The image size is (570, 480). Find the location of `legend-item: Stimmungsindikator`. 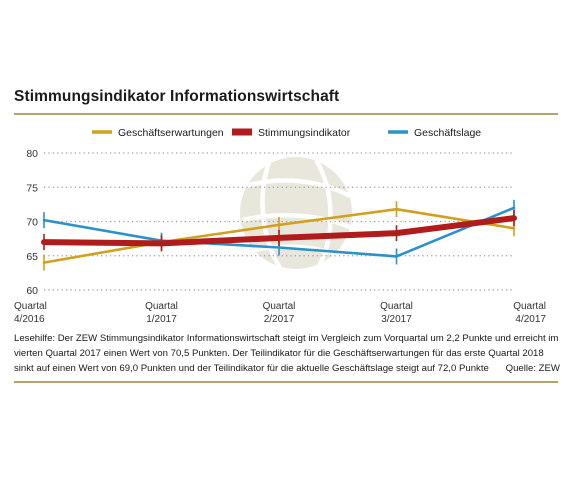

legend-item: Stimmungsindikator is located at coordinates (291, 133).